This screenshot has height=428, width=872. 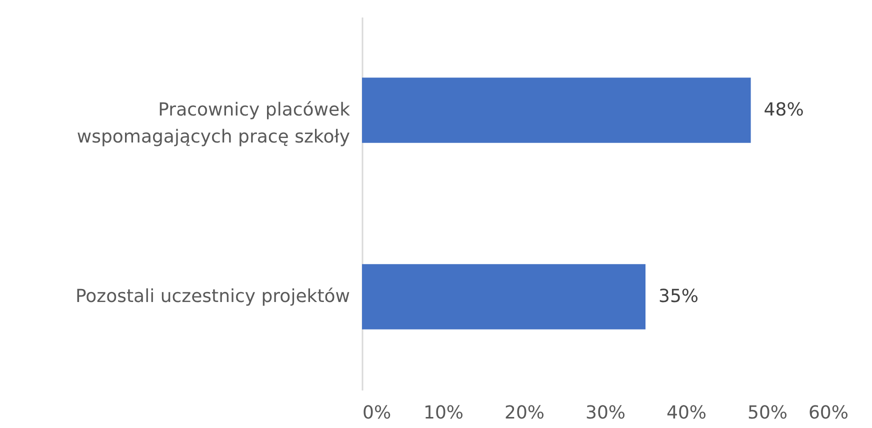 I want to click on x-tick-label: 0%, so click(x=377, y=413).